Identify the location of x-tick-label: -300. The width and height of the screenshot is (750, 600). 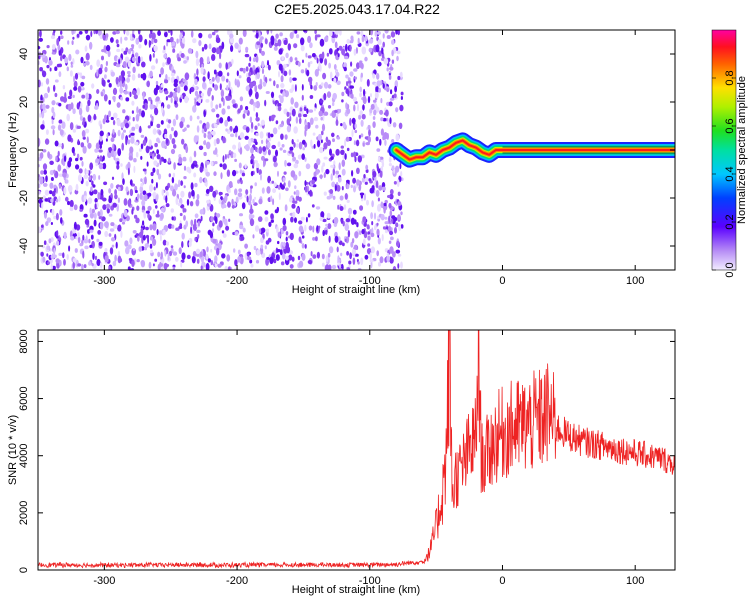
(104, 281).